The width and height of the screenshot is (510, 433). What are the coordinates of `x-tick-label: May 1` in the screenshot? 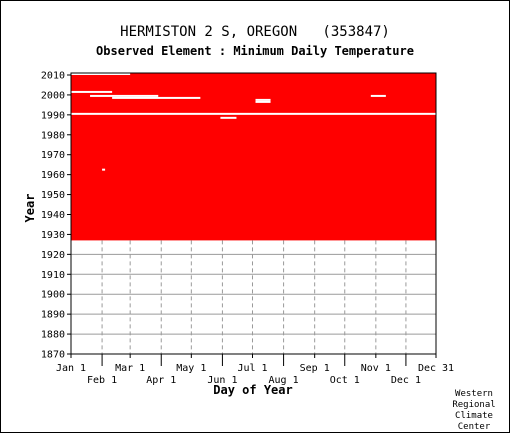 It's located at (191, 368).